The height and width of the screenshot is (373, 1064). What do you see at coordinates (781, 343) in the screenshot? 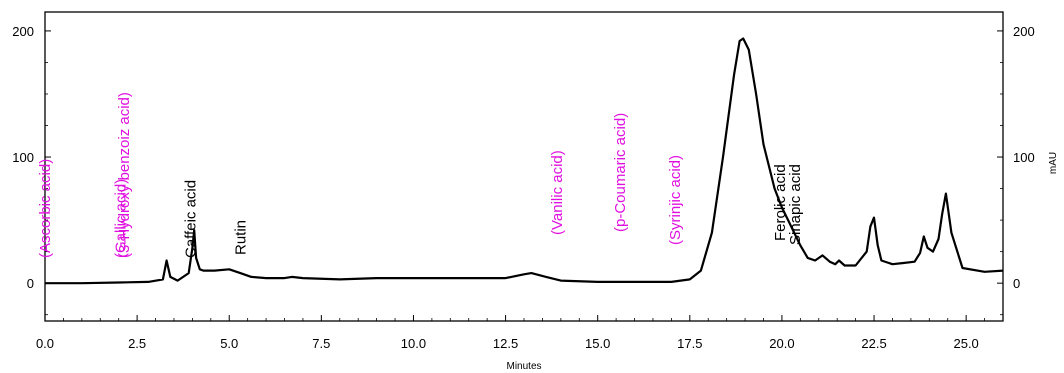
I see `x-tick-label: 20.0` at bounding box center [781, 343].